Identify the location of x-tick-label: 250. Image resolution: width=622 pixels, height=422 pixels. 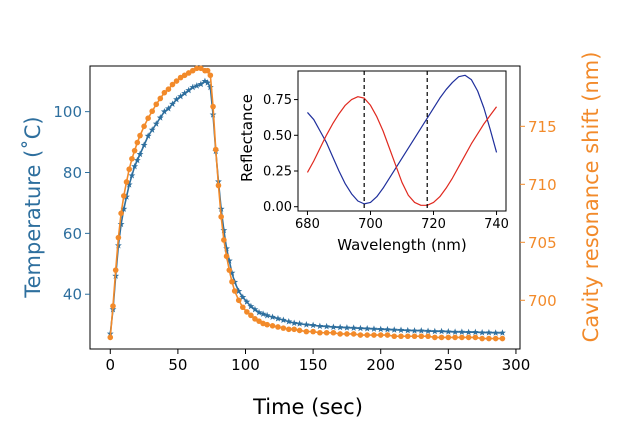
(448, 365).